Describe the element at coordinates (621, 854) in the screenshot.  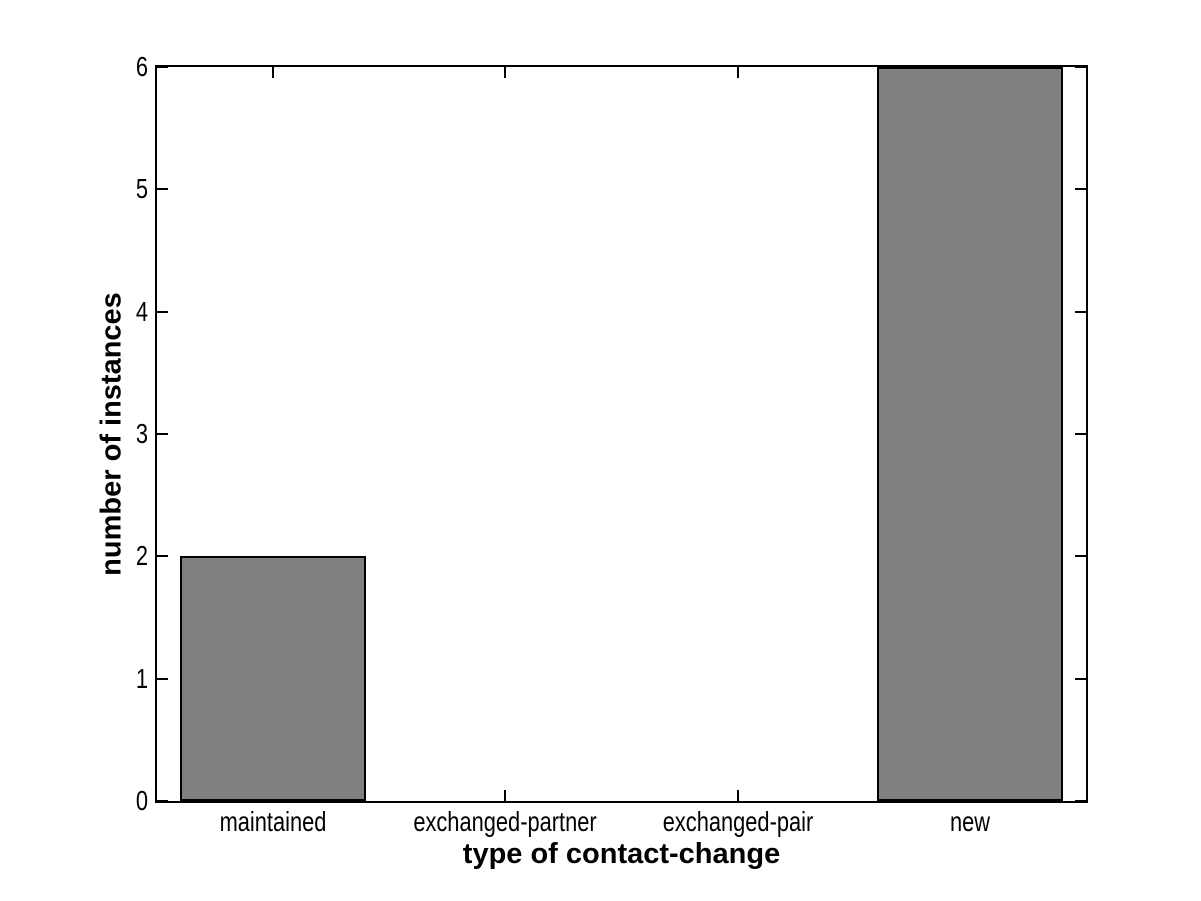
I see `x-axis-title: type of contact-change` at that location.